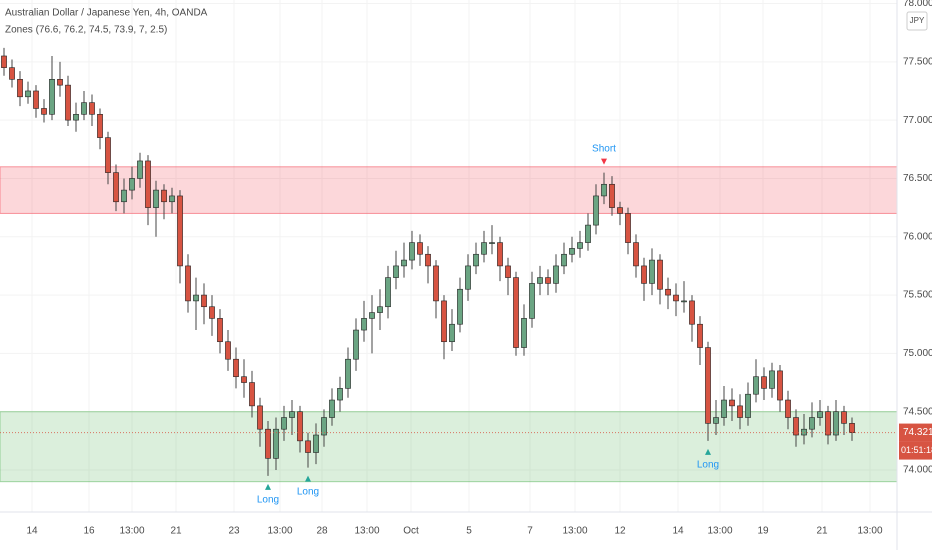 Image resolution: width=932 pixels, height=550 pixels. What do you see at coordinates (763, 531) in the screenshot?
I see `x-tick-label: 19` at bounding box center [763, 531].